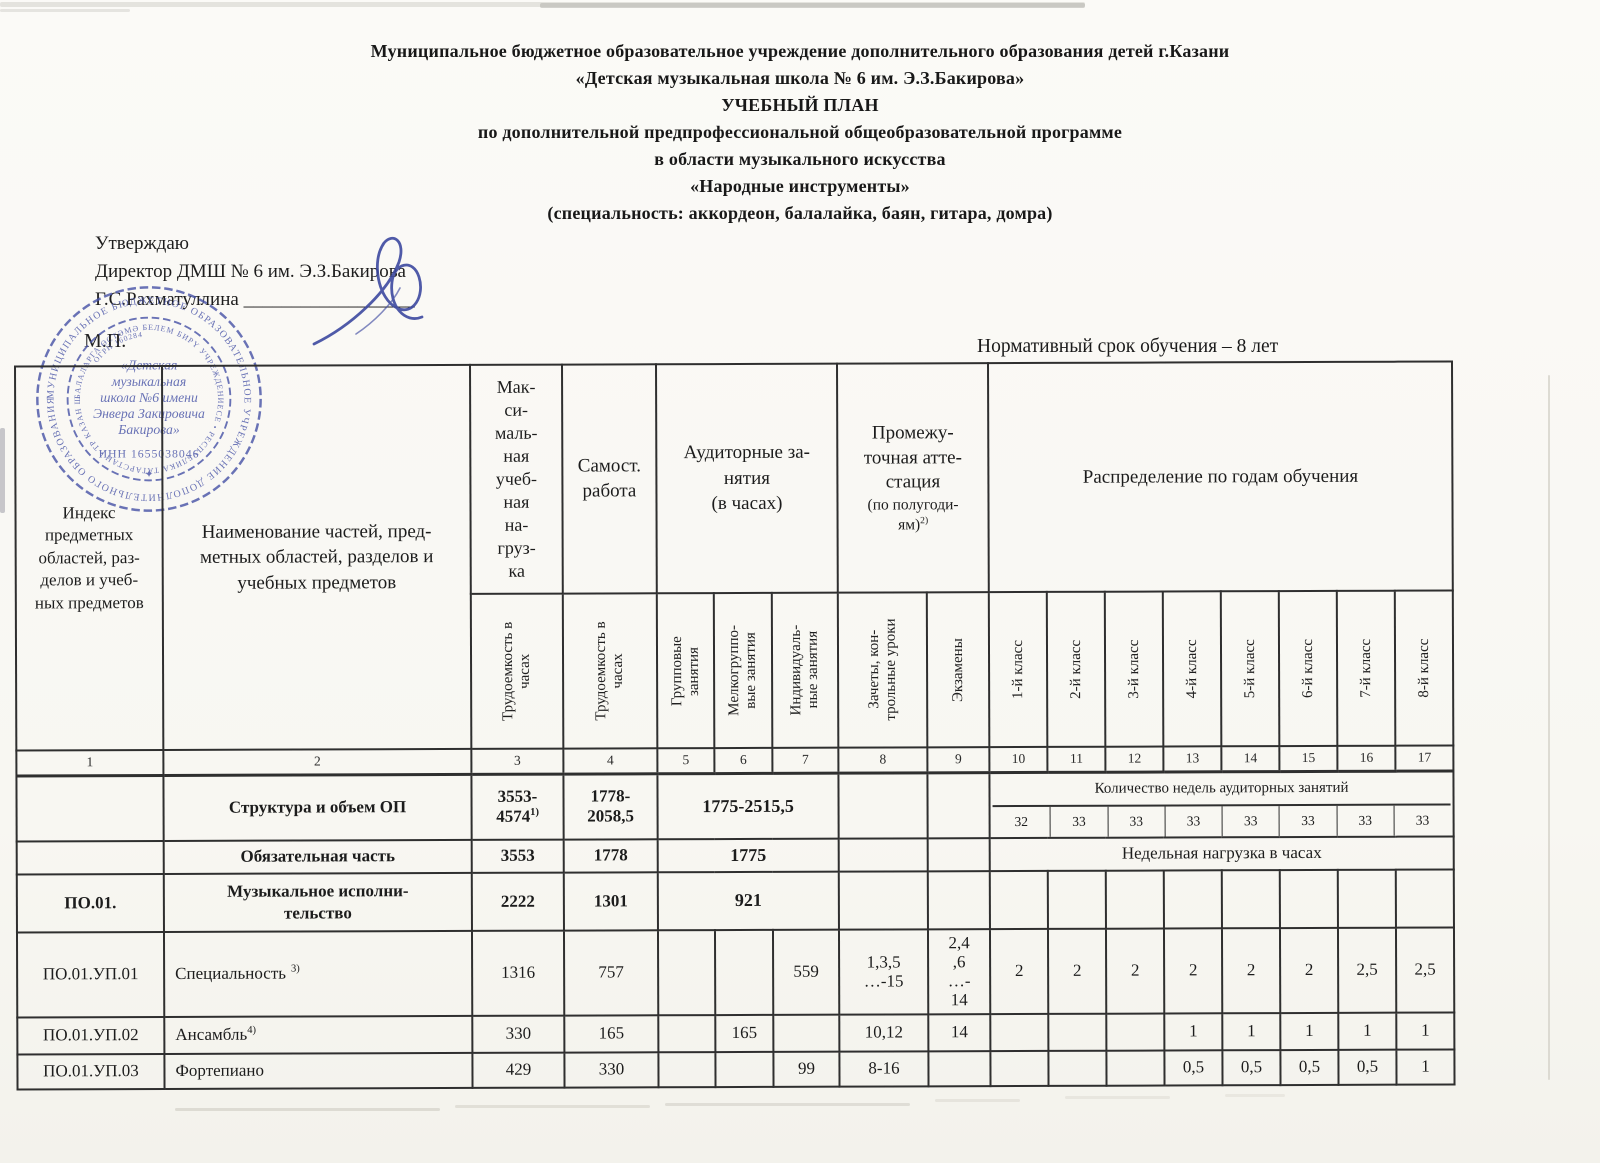  I want to click on header-group-lessons: Групповые занятия, so click(685, 671).